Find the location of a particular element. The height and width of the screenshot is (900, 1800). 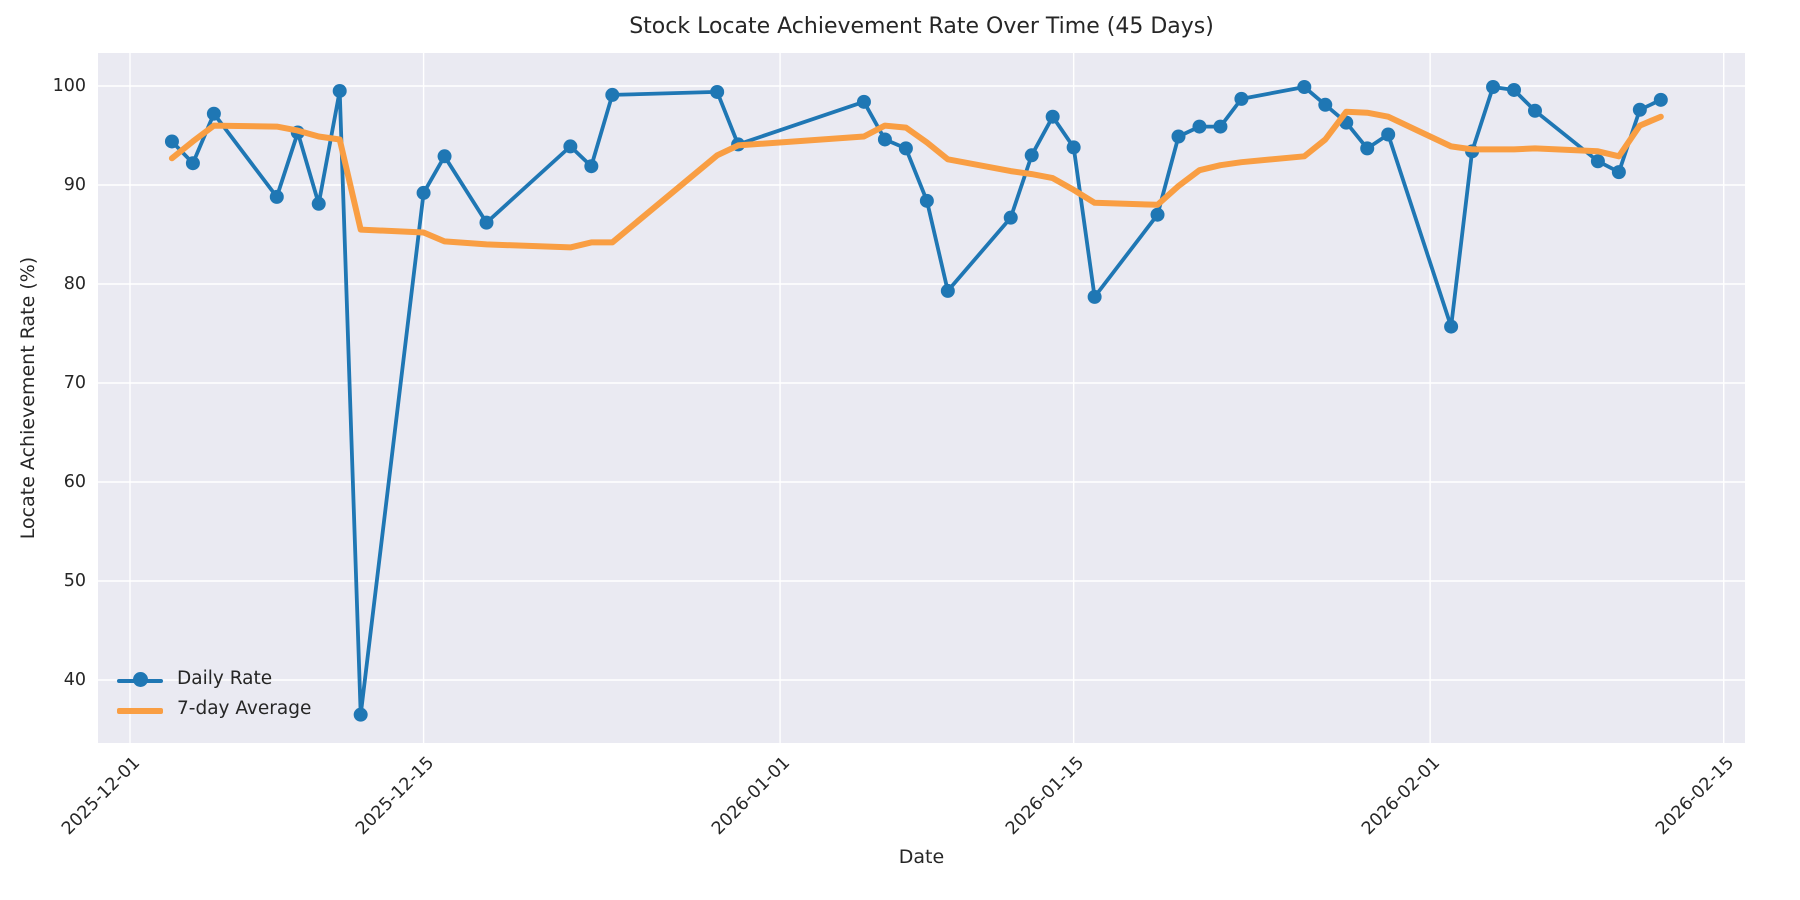

x-axis-label: Date is located at coordinates (921, 857).